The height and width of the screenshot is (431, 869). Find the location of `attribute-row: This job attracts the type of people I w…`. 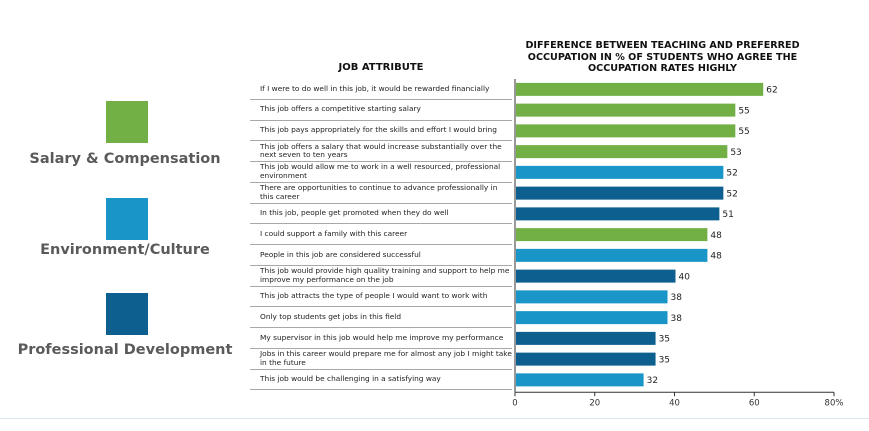

attribute-row: This job attracts the type of people I w… is located at coordinates (381, 297).